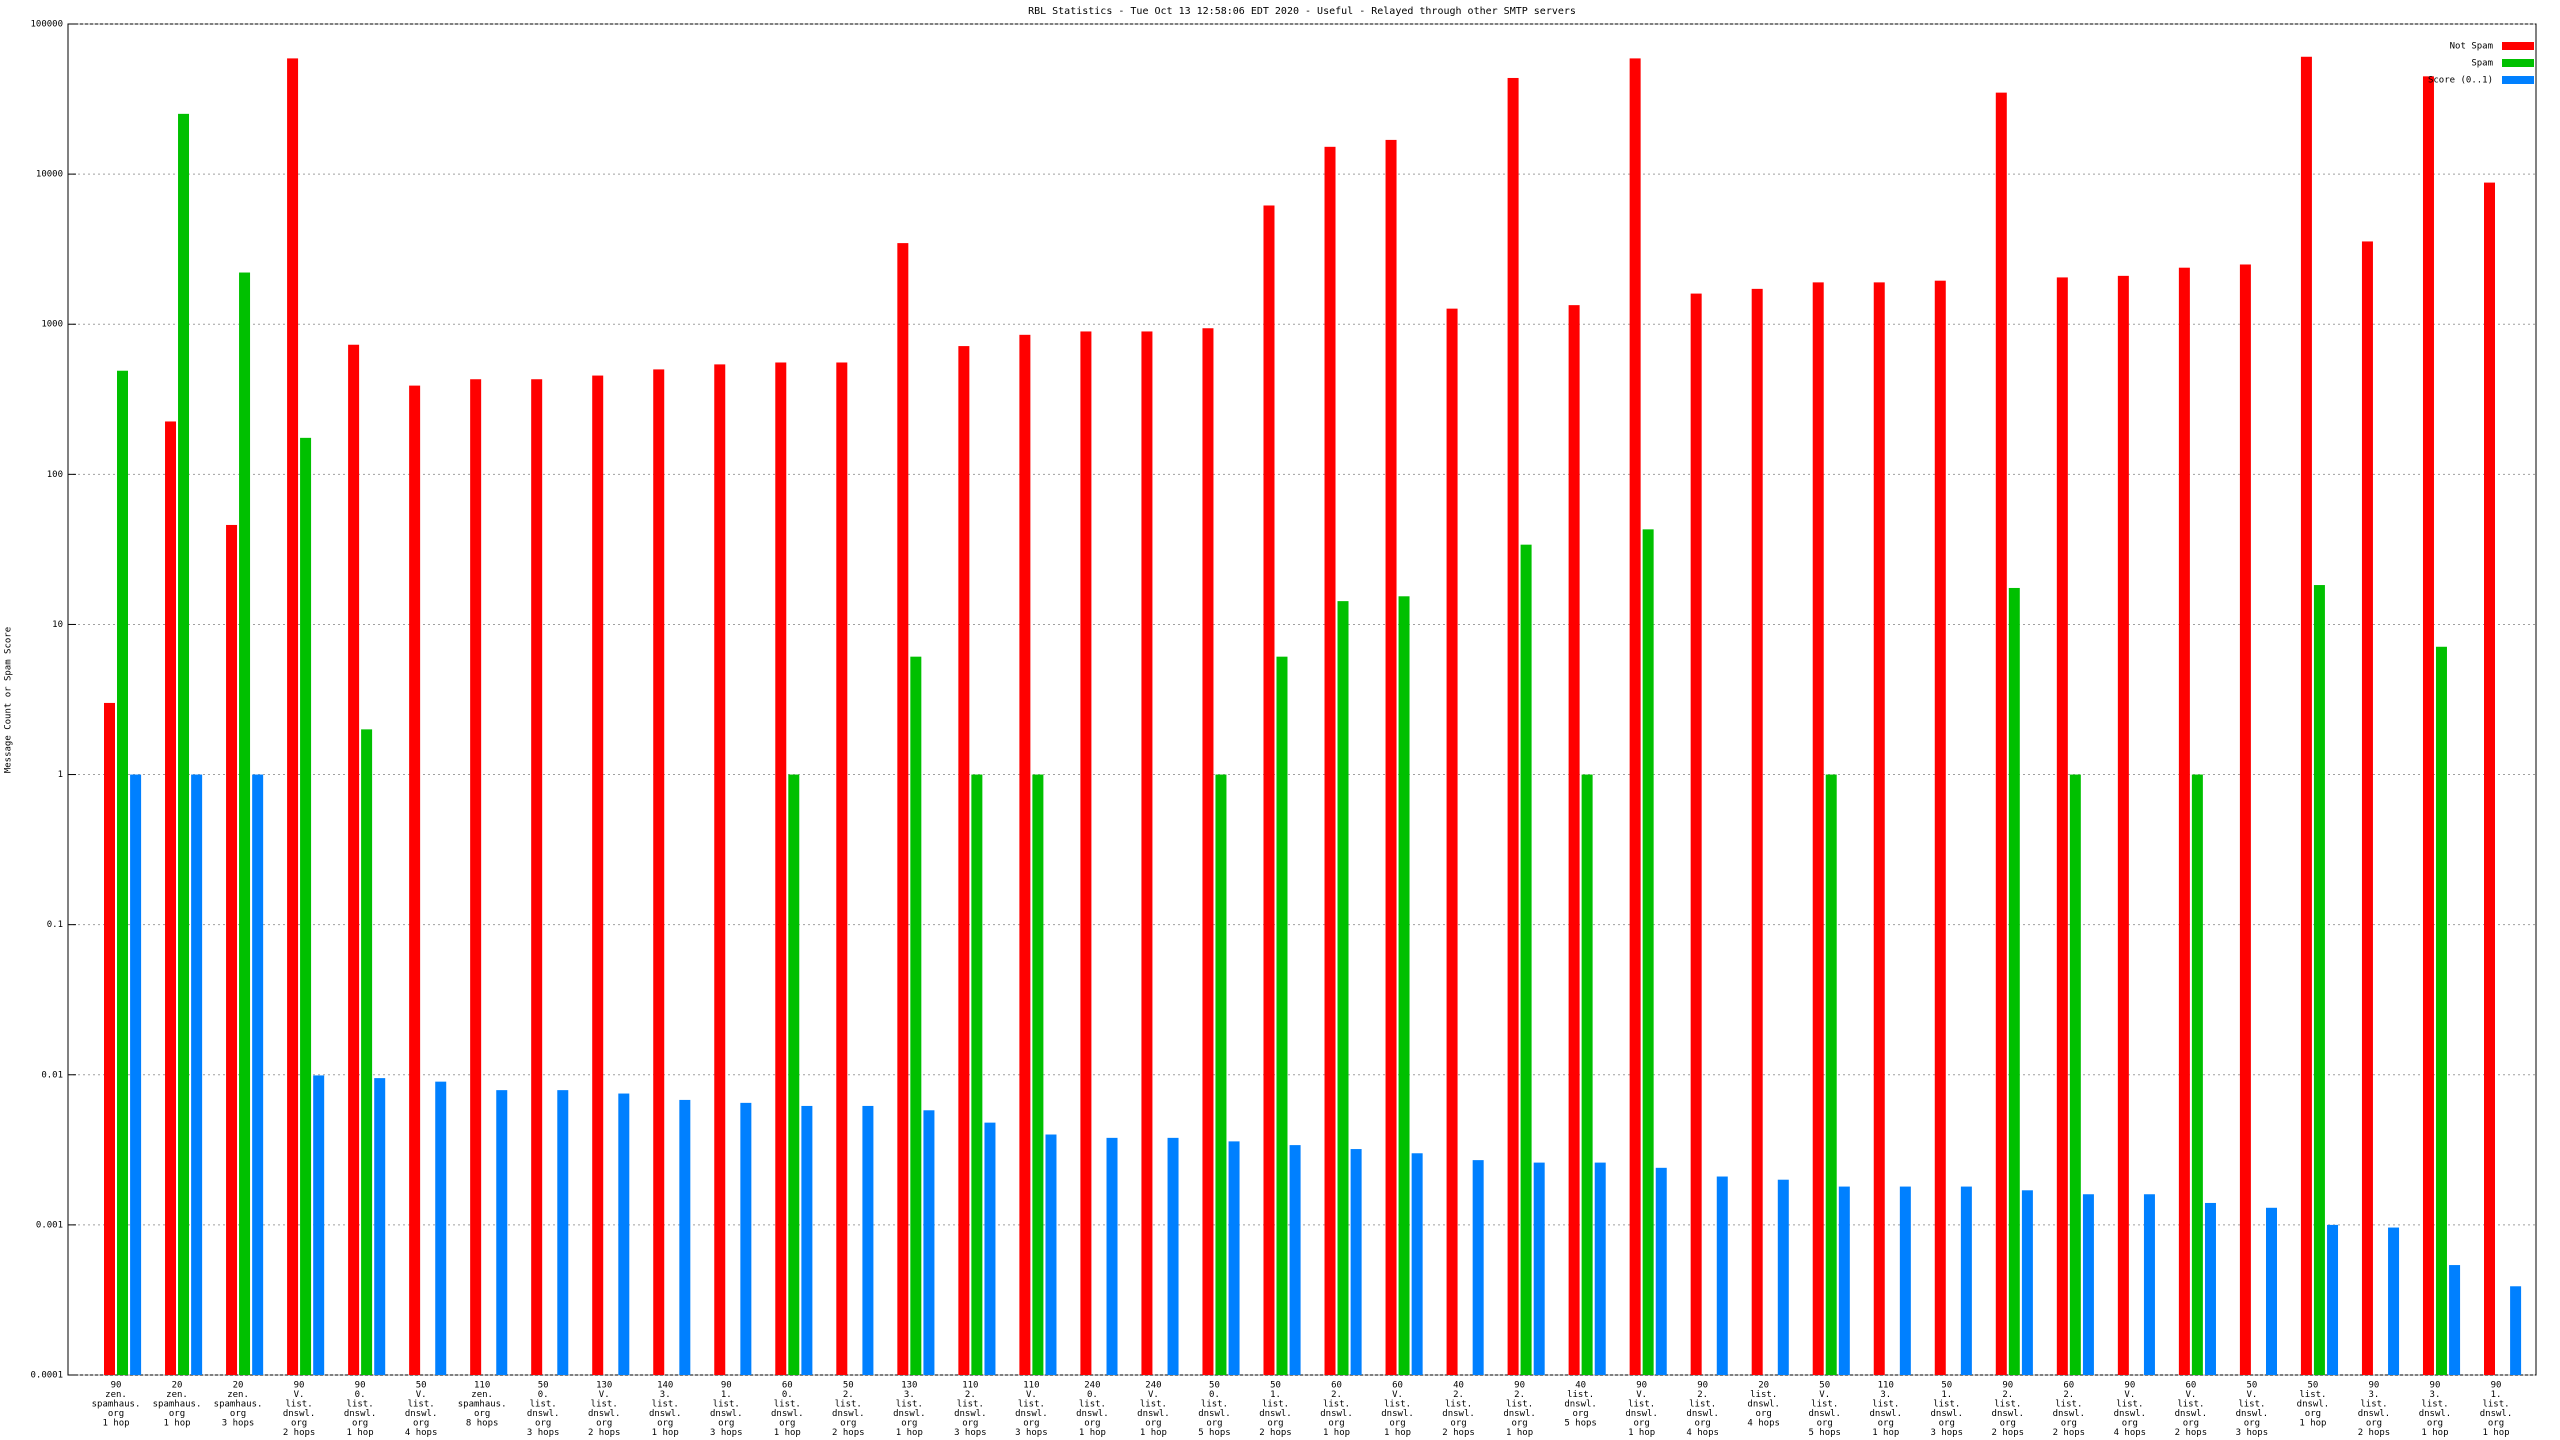 The width and height of the screenshot is (2560, 1440). I want to click on y-tick-label: 0.001, so click(49, 1225).